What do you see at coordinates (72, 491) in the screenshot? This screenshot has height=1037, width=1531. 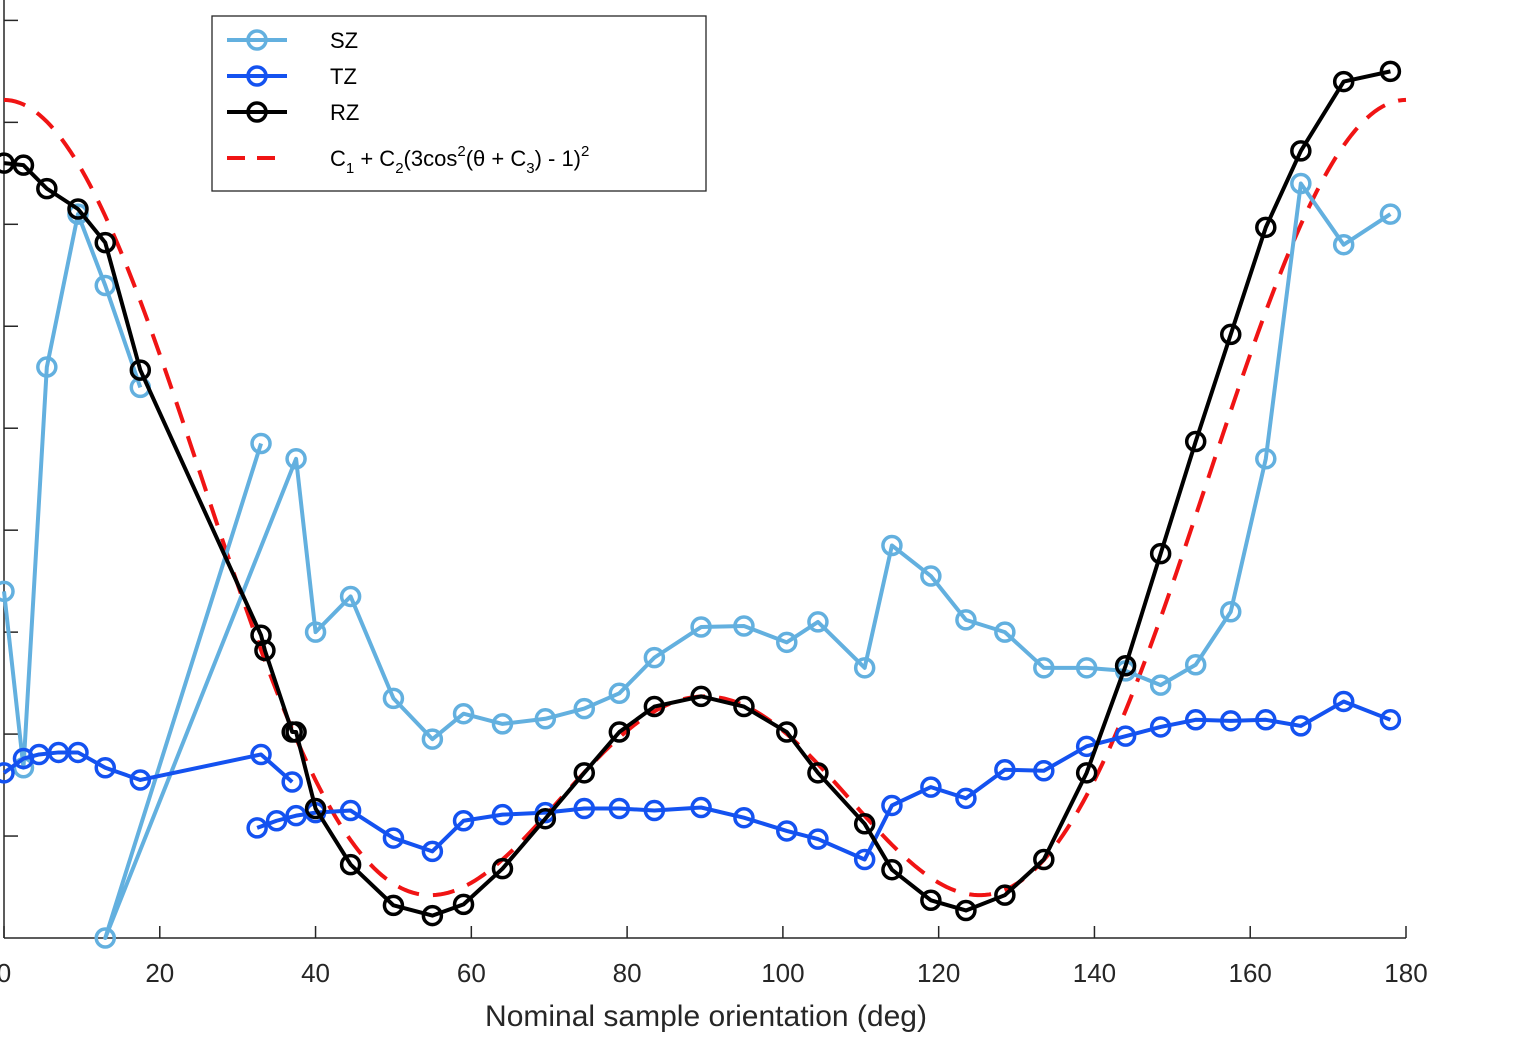 I see `series-sz-line` at bounding box center [72, 491].